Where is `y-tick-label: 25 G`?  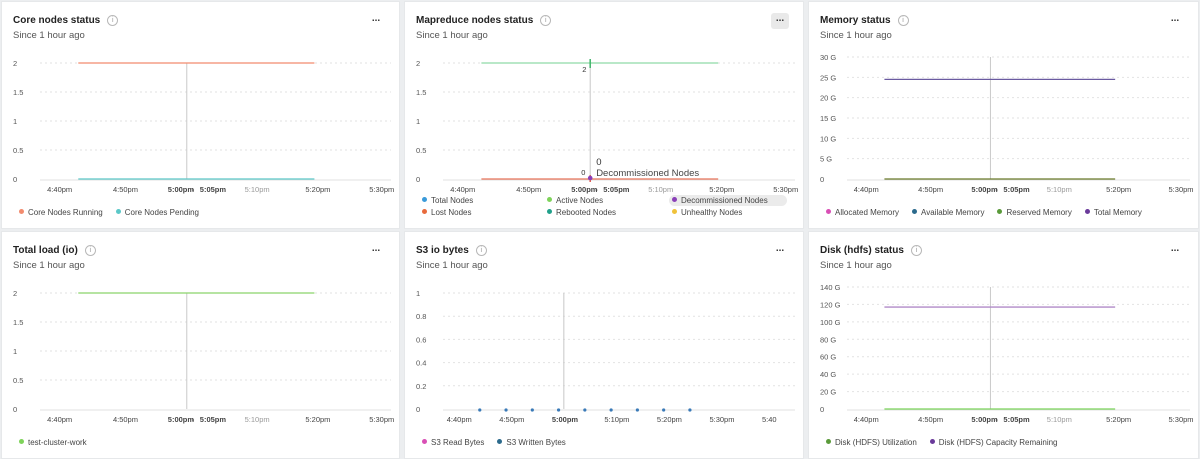 y-tick-label: 25 G is located at coordinates (828, 77).